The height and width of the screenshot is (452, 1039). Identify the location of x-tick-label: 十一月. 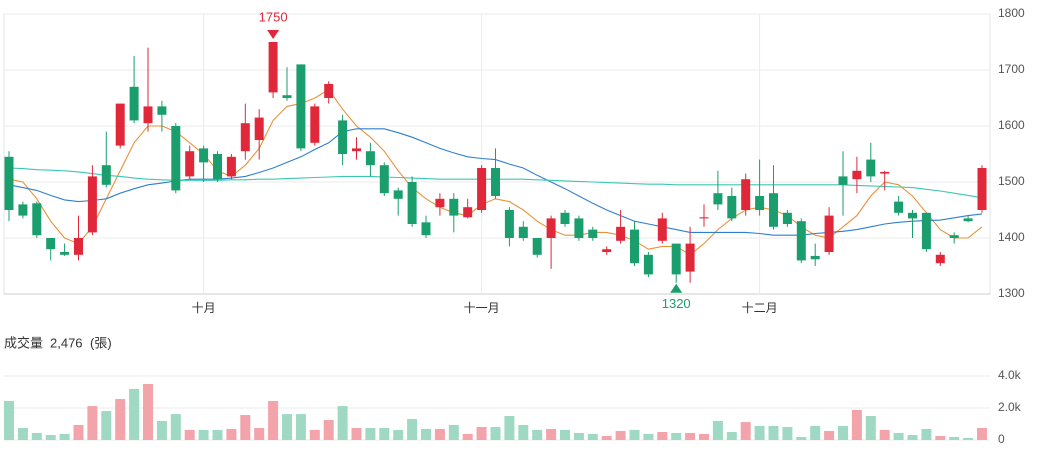
(482, 308).